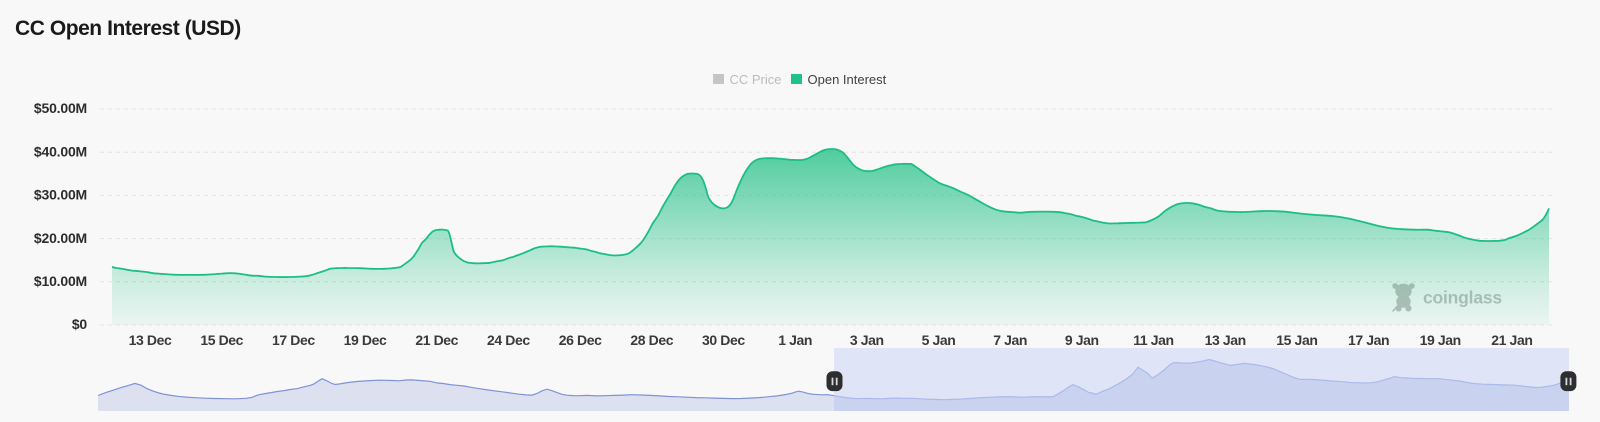 The image size is (1600, 422). What do you see at coordinates (723, 340) in the screenshot?
I see `svg-text: 30 Dec` at bounding box center [723, 340].